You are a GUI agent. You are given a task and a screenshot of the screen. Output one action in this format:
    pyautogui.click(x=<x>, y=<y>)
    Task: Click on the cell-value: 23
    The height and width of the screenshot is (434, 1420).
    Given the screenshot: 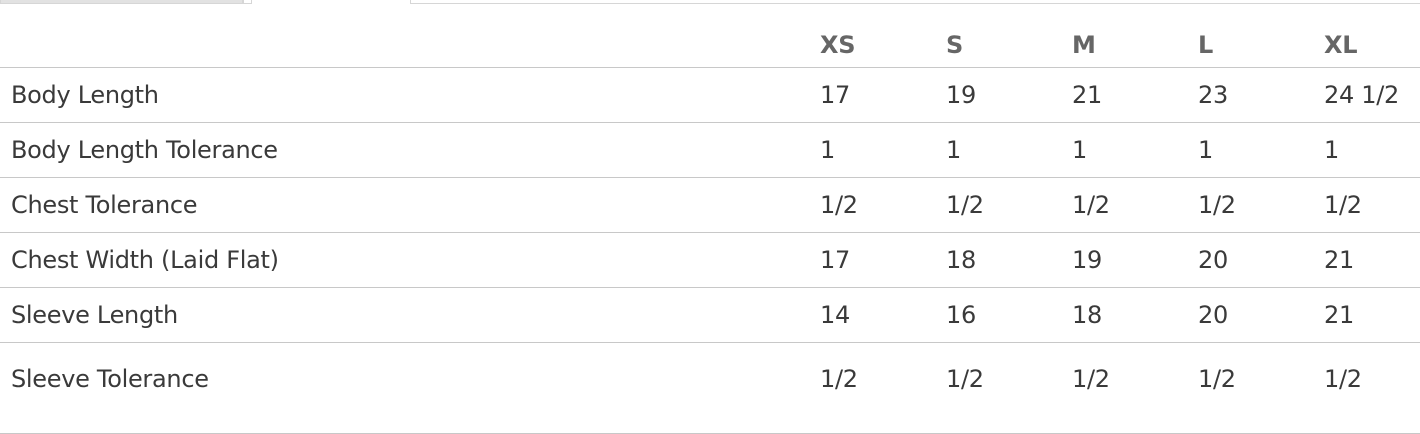 What is the action you would take?
    pyautogui.click(x=1261, y=95)
    